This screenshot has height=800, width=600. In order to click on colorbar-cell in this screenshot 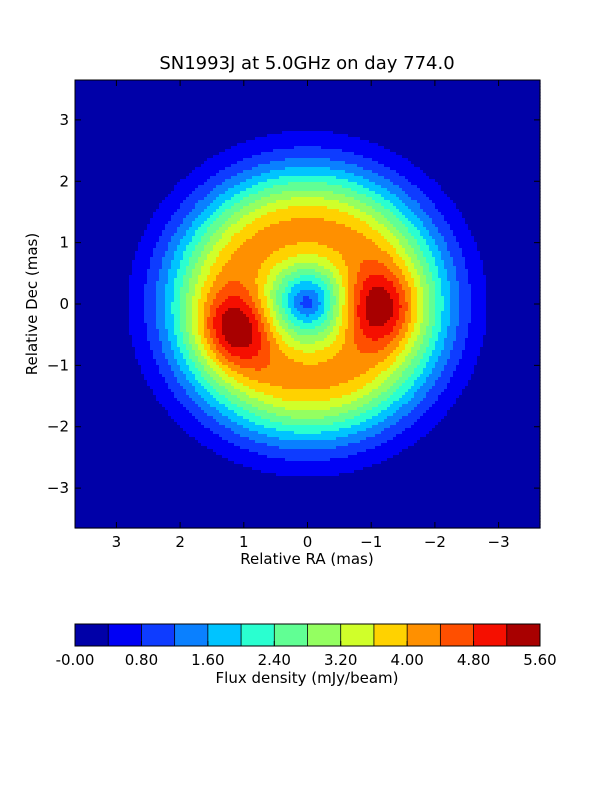, I will do `click(424, 635)`.